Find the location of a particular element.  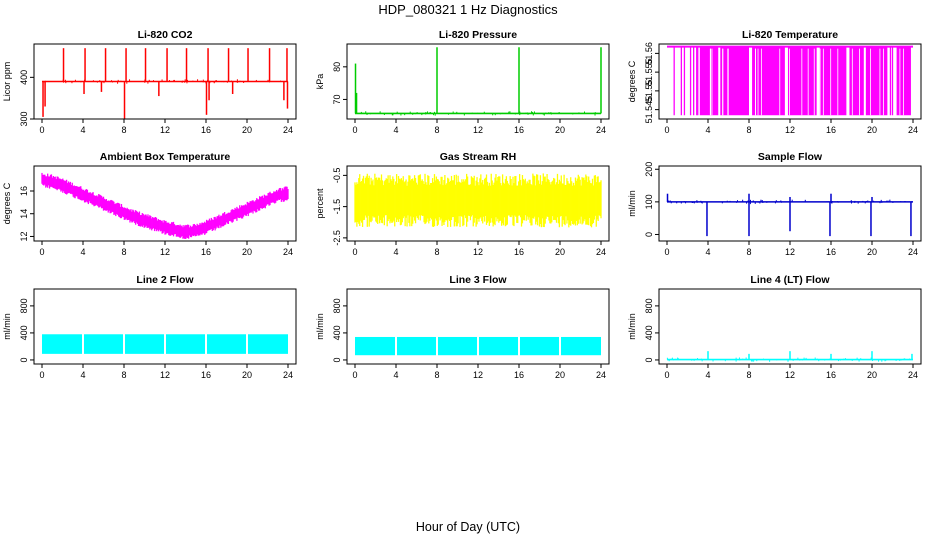

y-tick-label: 300 is located at coordinates (24, 118).